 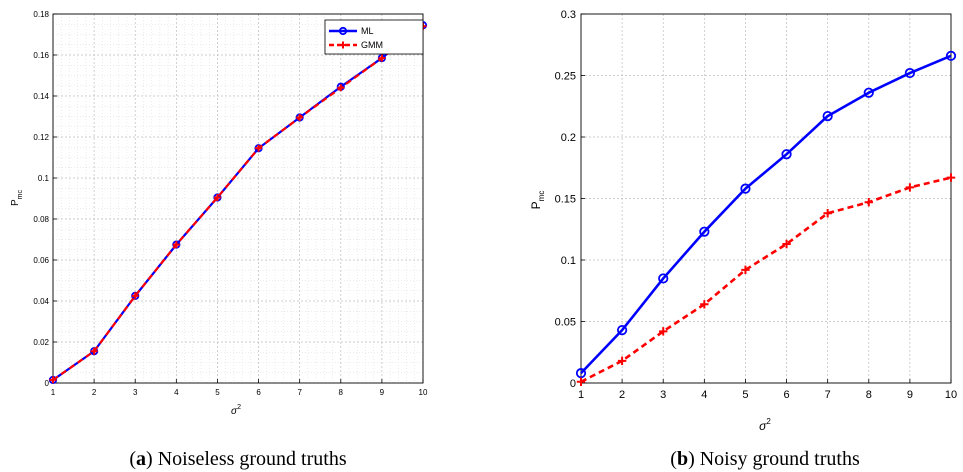 I want to click on caption-b: (b) Noisy ground truths, so click(x=765, y=459).